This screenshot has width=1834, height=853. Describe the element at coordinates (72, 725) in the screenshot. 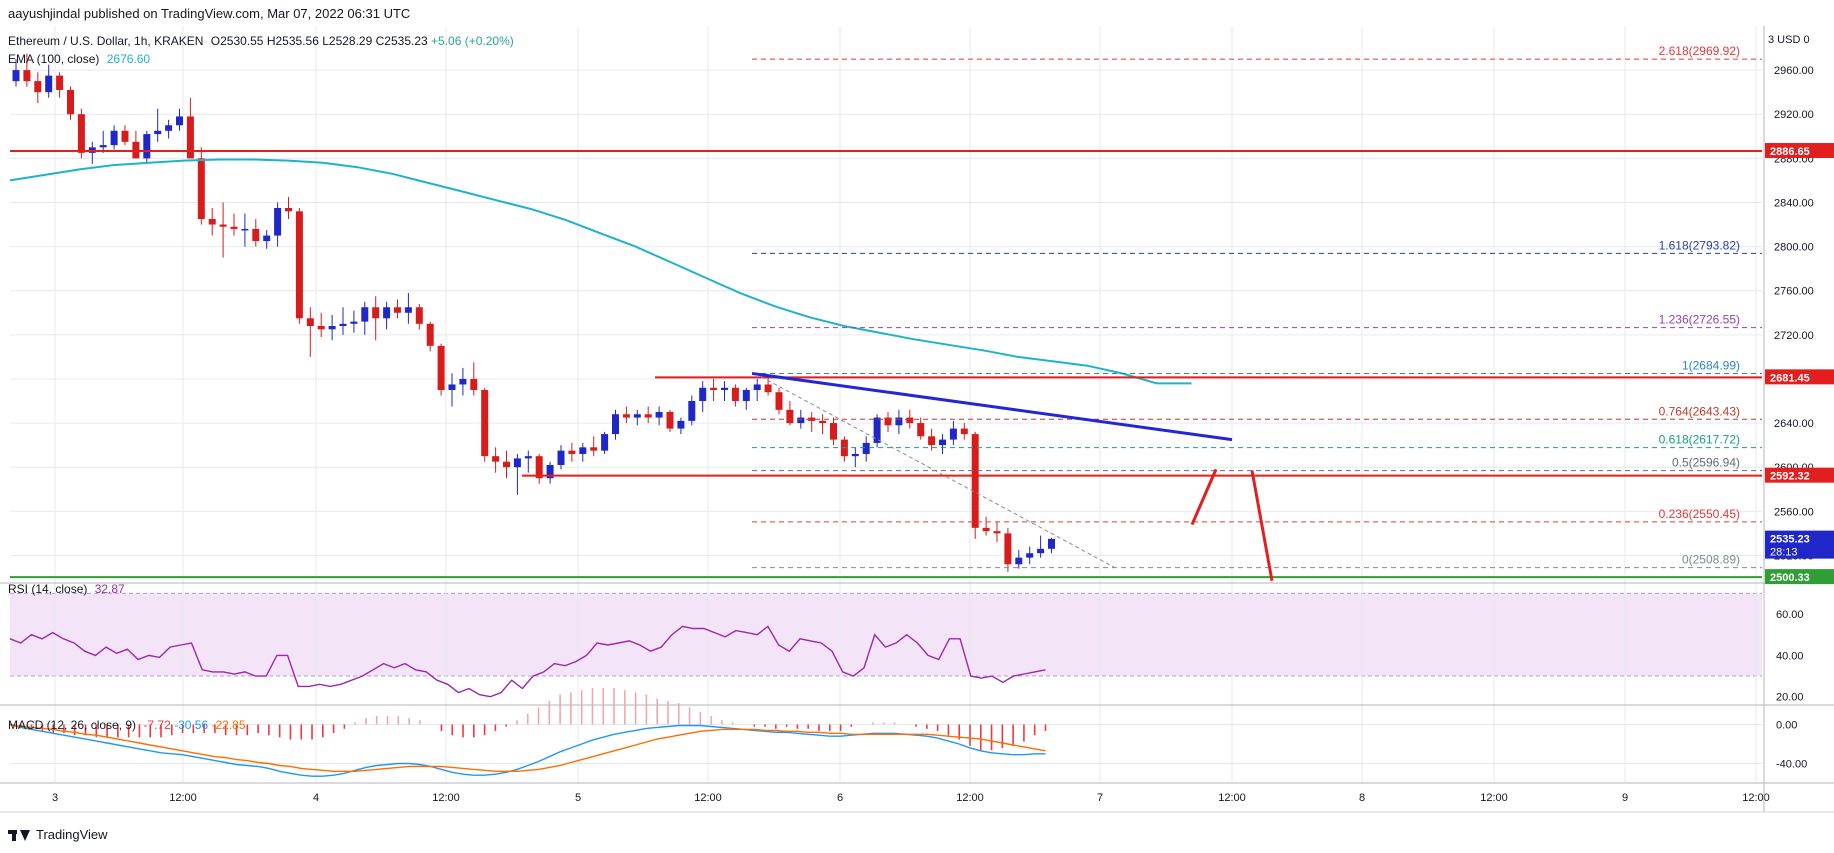

I see `macd-label: MACD (12, 26, close, 9)` at that location.